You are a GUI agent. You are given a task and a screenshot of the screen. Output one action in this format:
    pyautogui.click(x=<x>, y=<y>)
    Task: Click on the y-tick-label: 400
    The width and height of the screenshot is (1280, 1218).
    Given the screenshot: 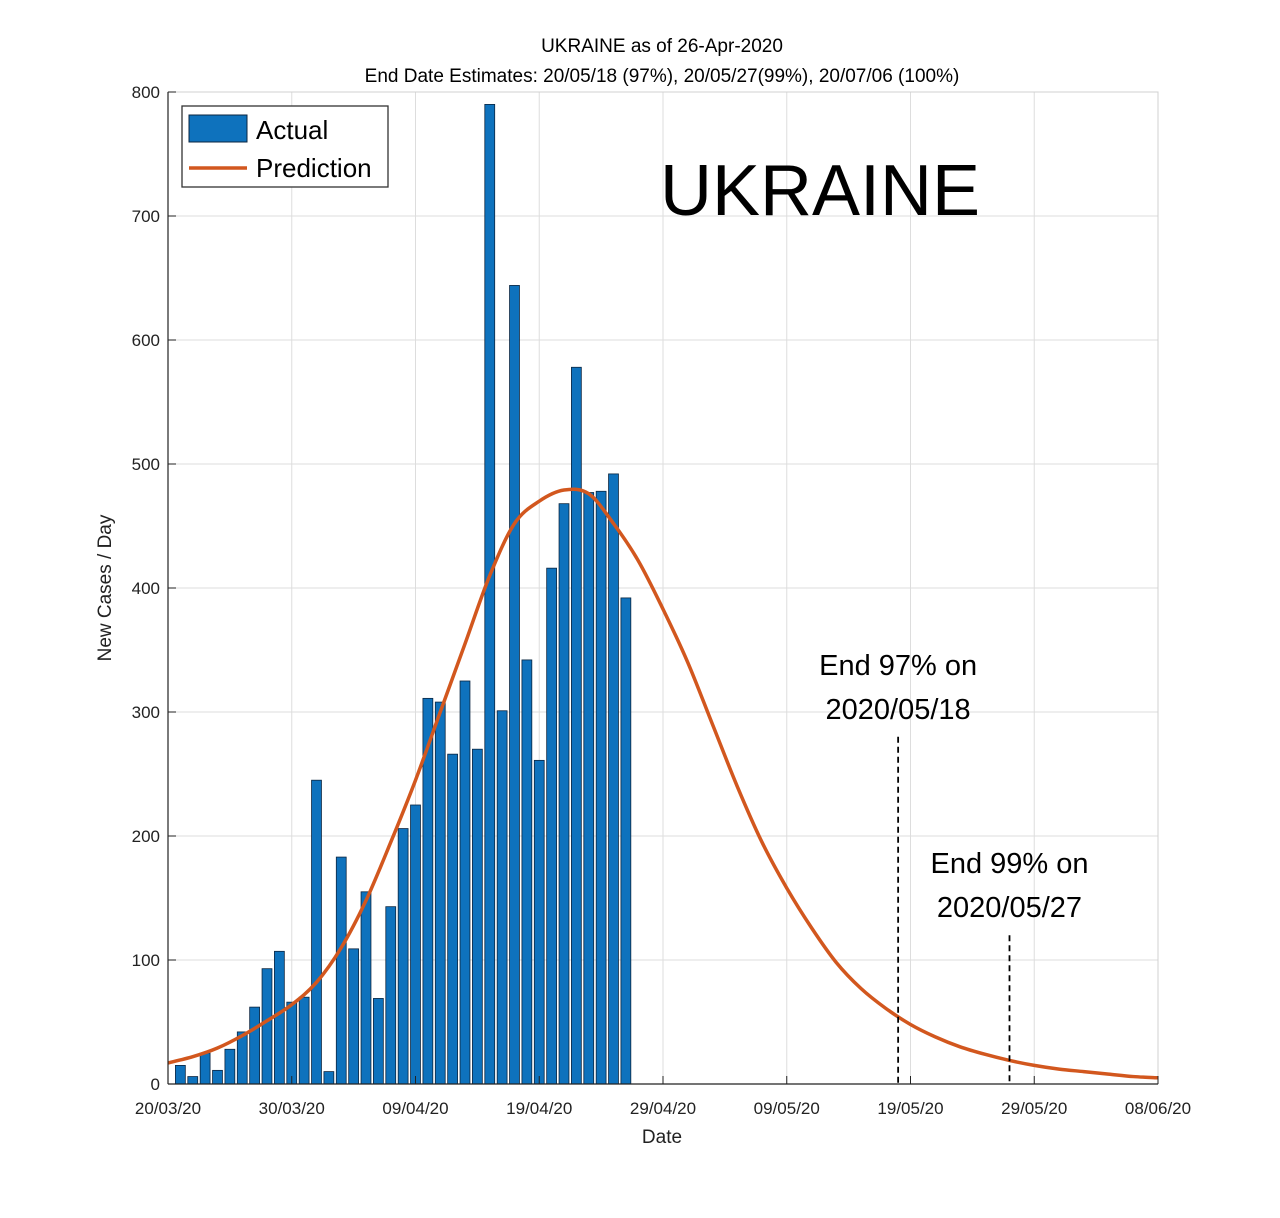 What is the action you would take?
    pyautogui.click(x=146, y=588)
    